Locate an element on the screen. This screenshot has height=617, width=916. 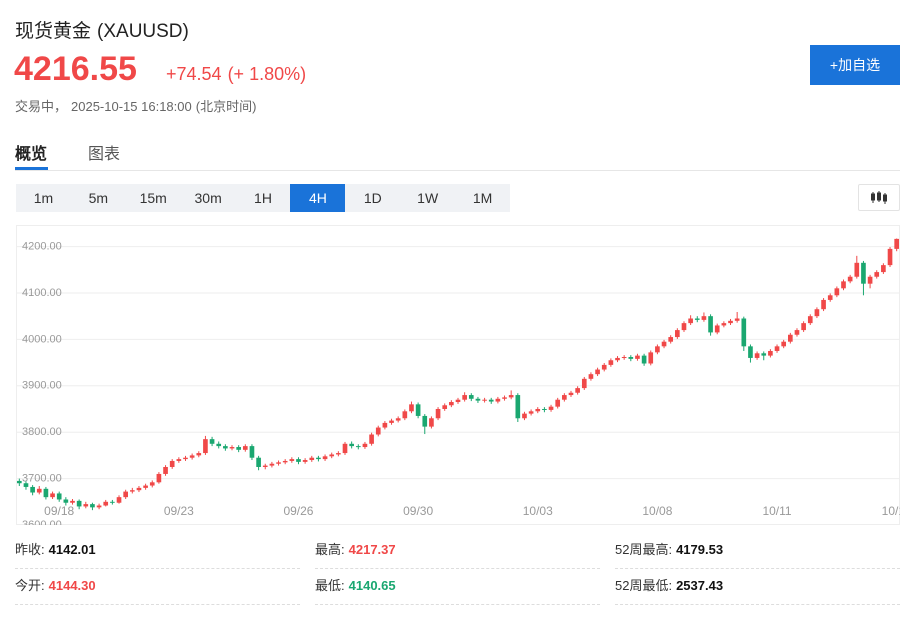
period-button: 5m is located at coordinates (98, 198).